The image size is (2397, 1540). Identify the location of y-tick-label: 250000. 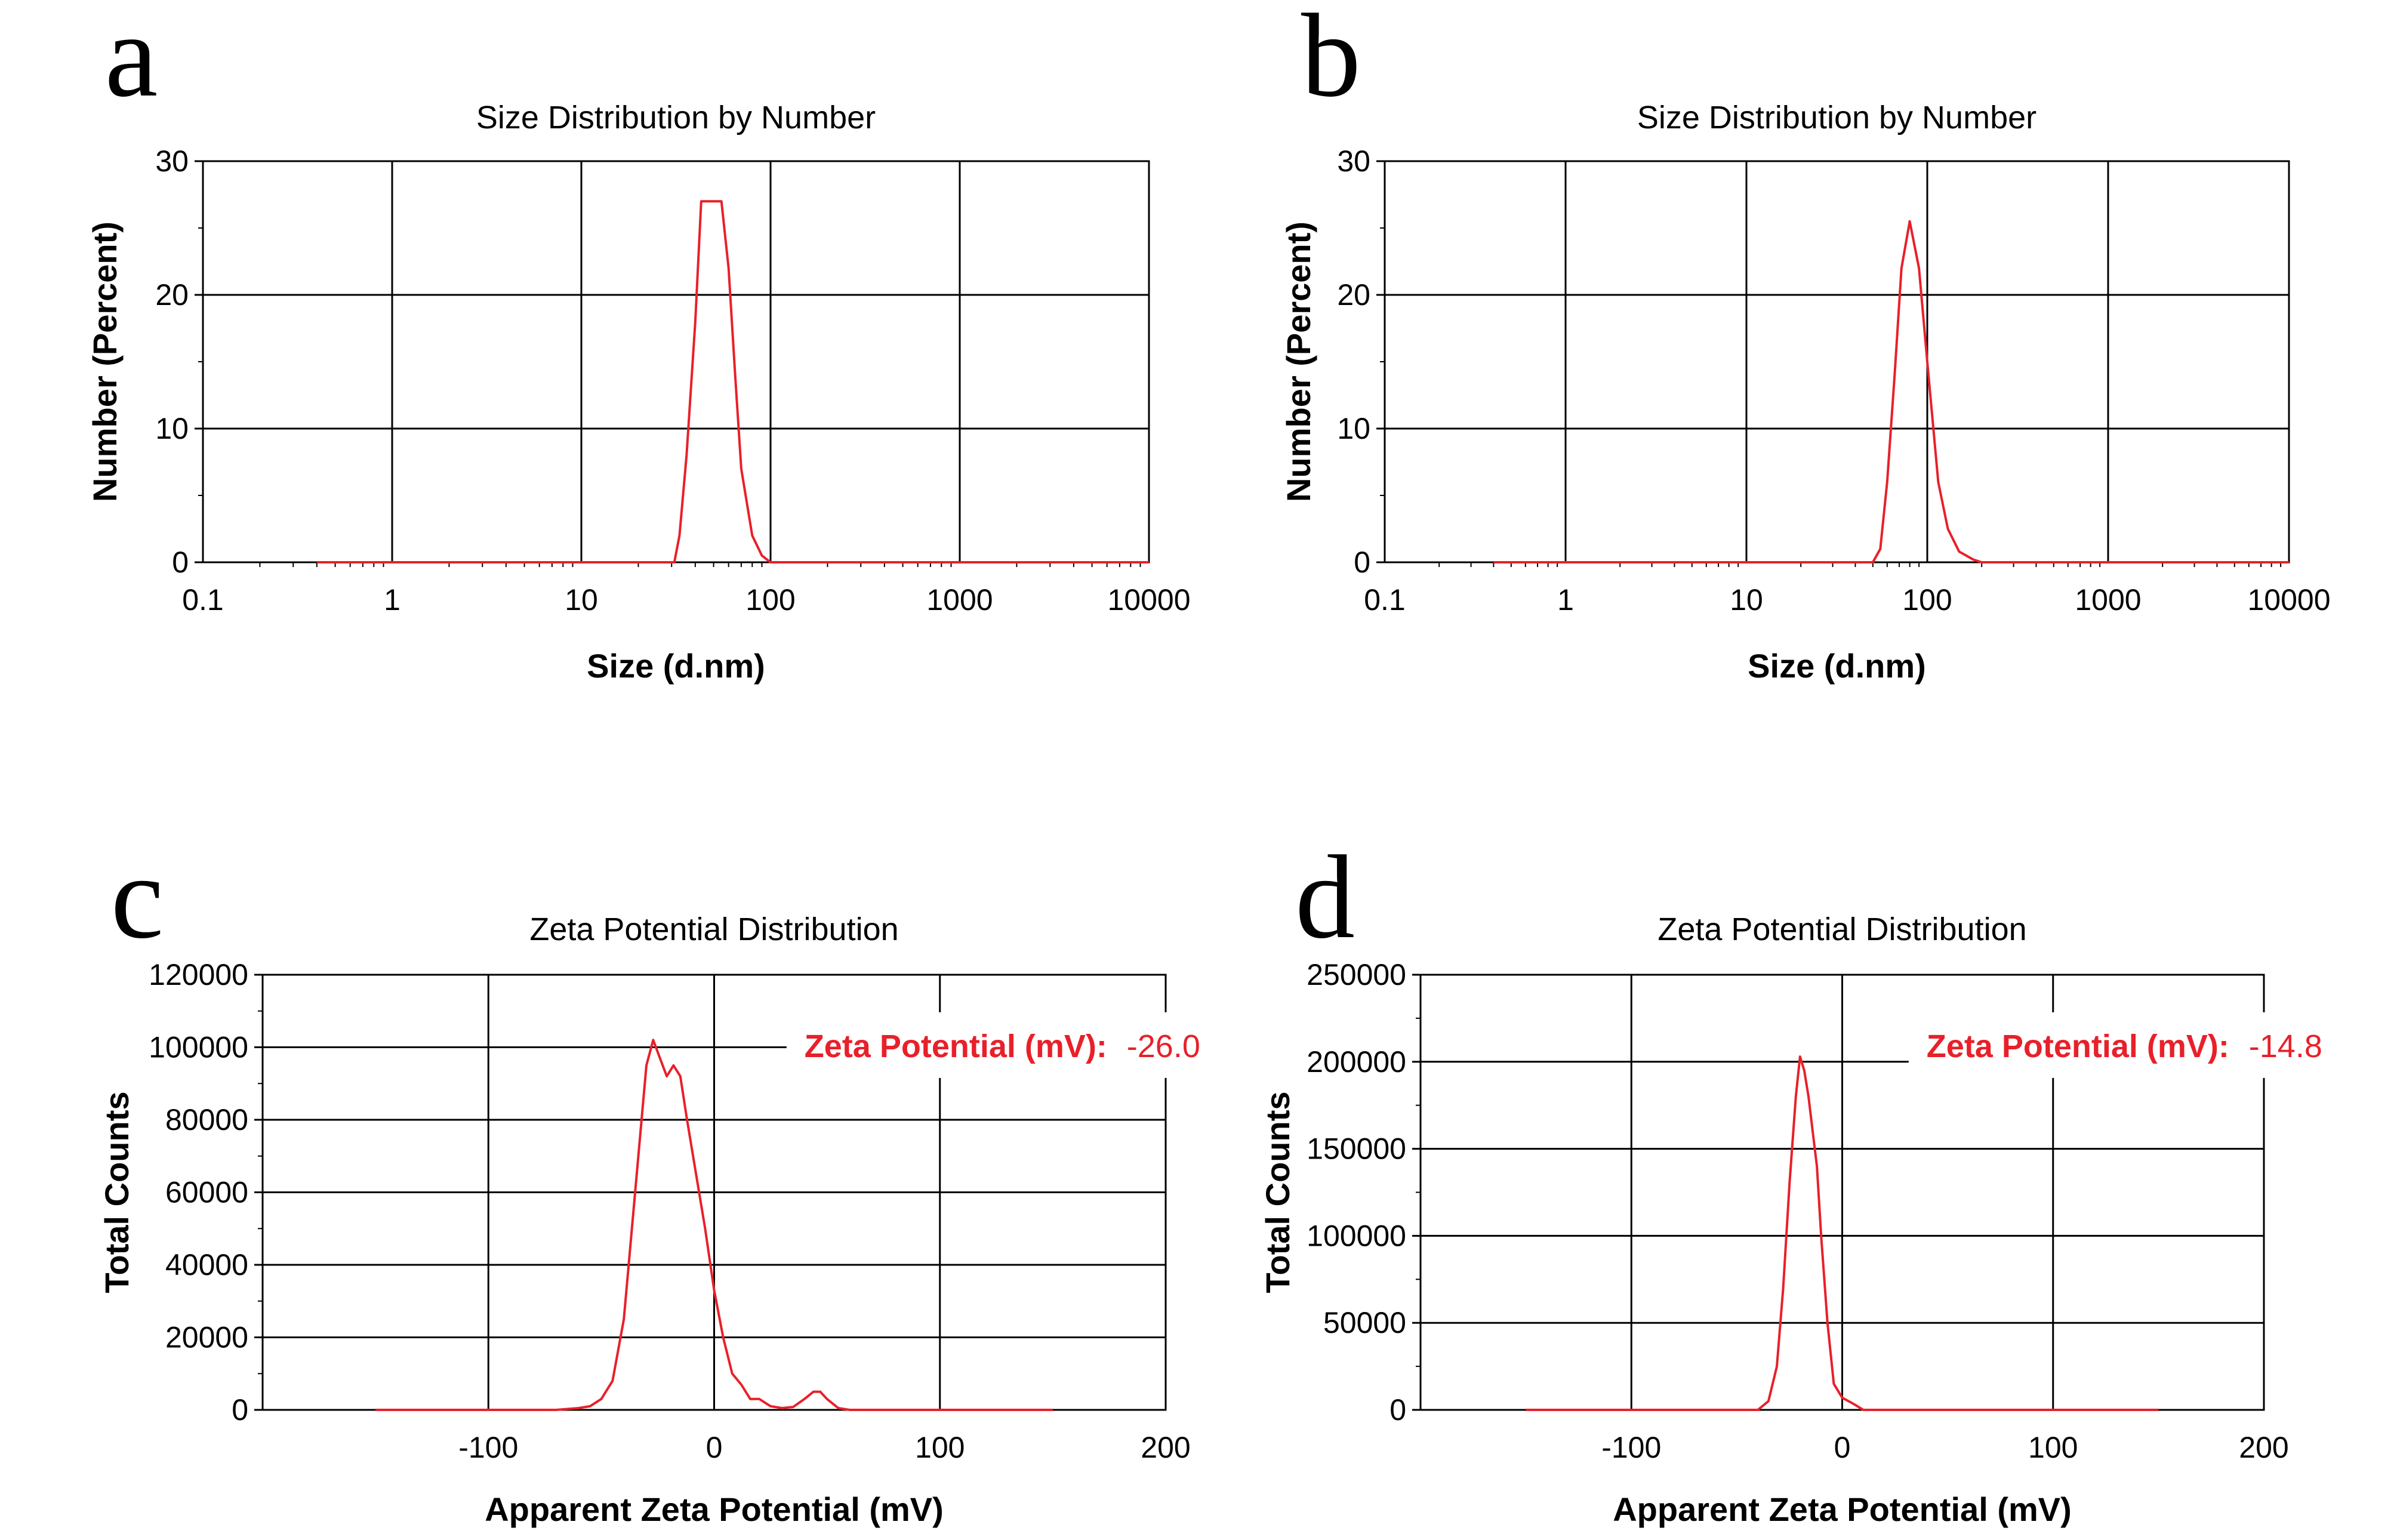
(1356, 974).